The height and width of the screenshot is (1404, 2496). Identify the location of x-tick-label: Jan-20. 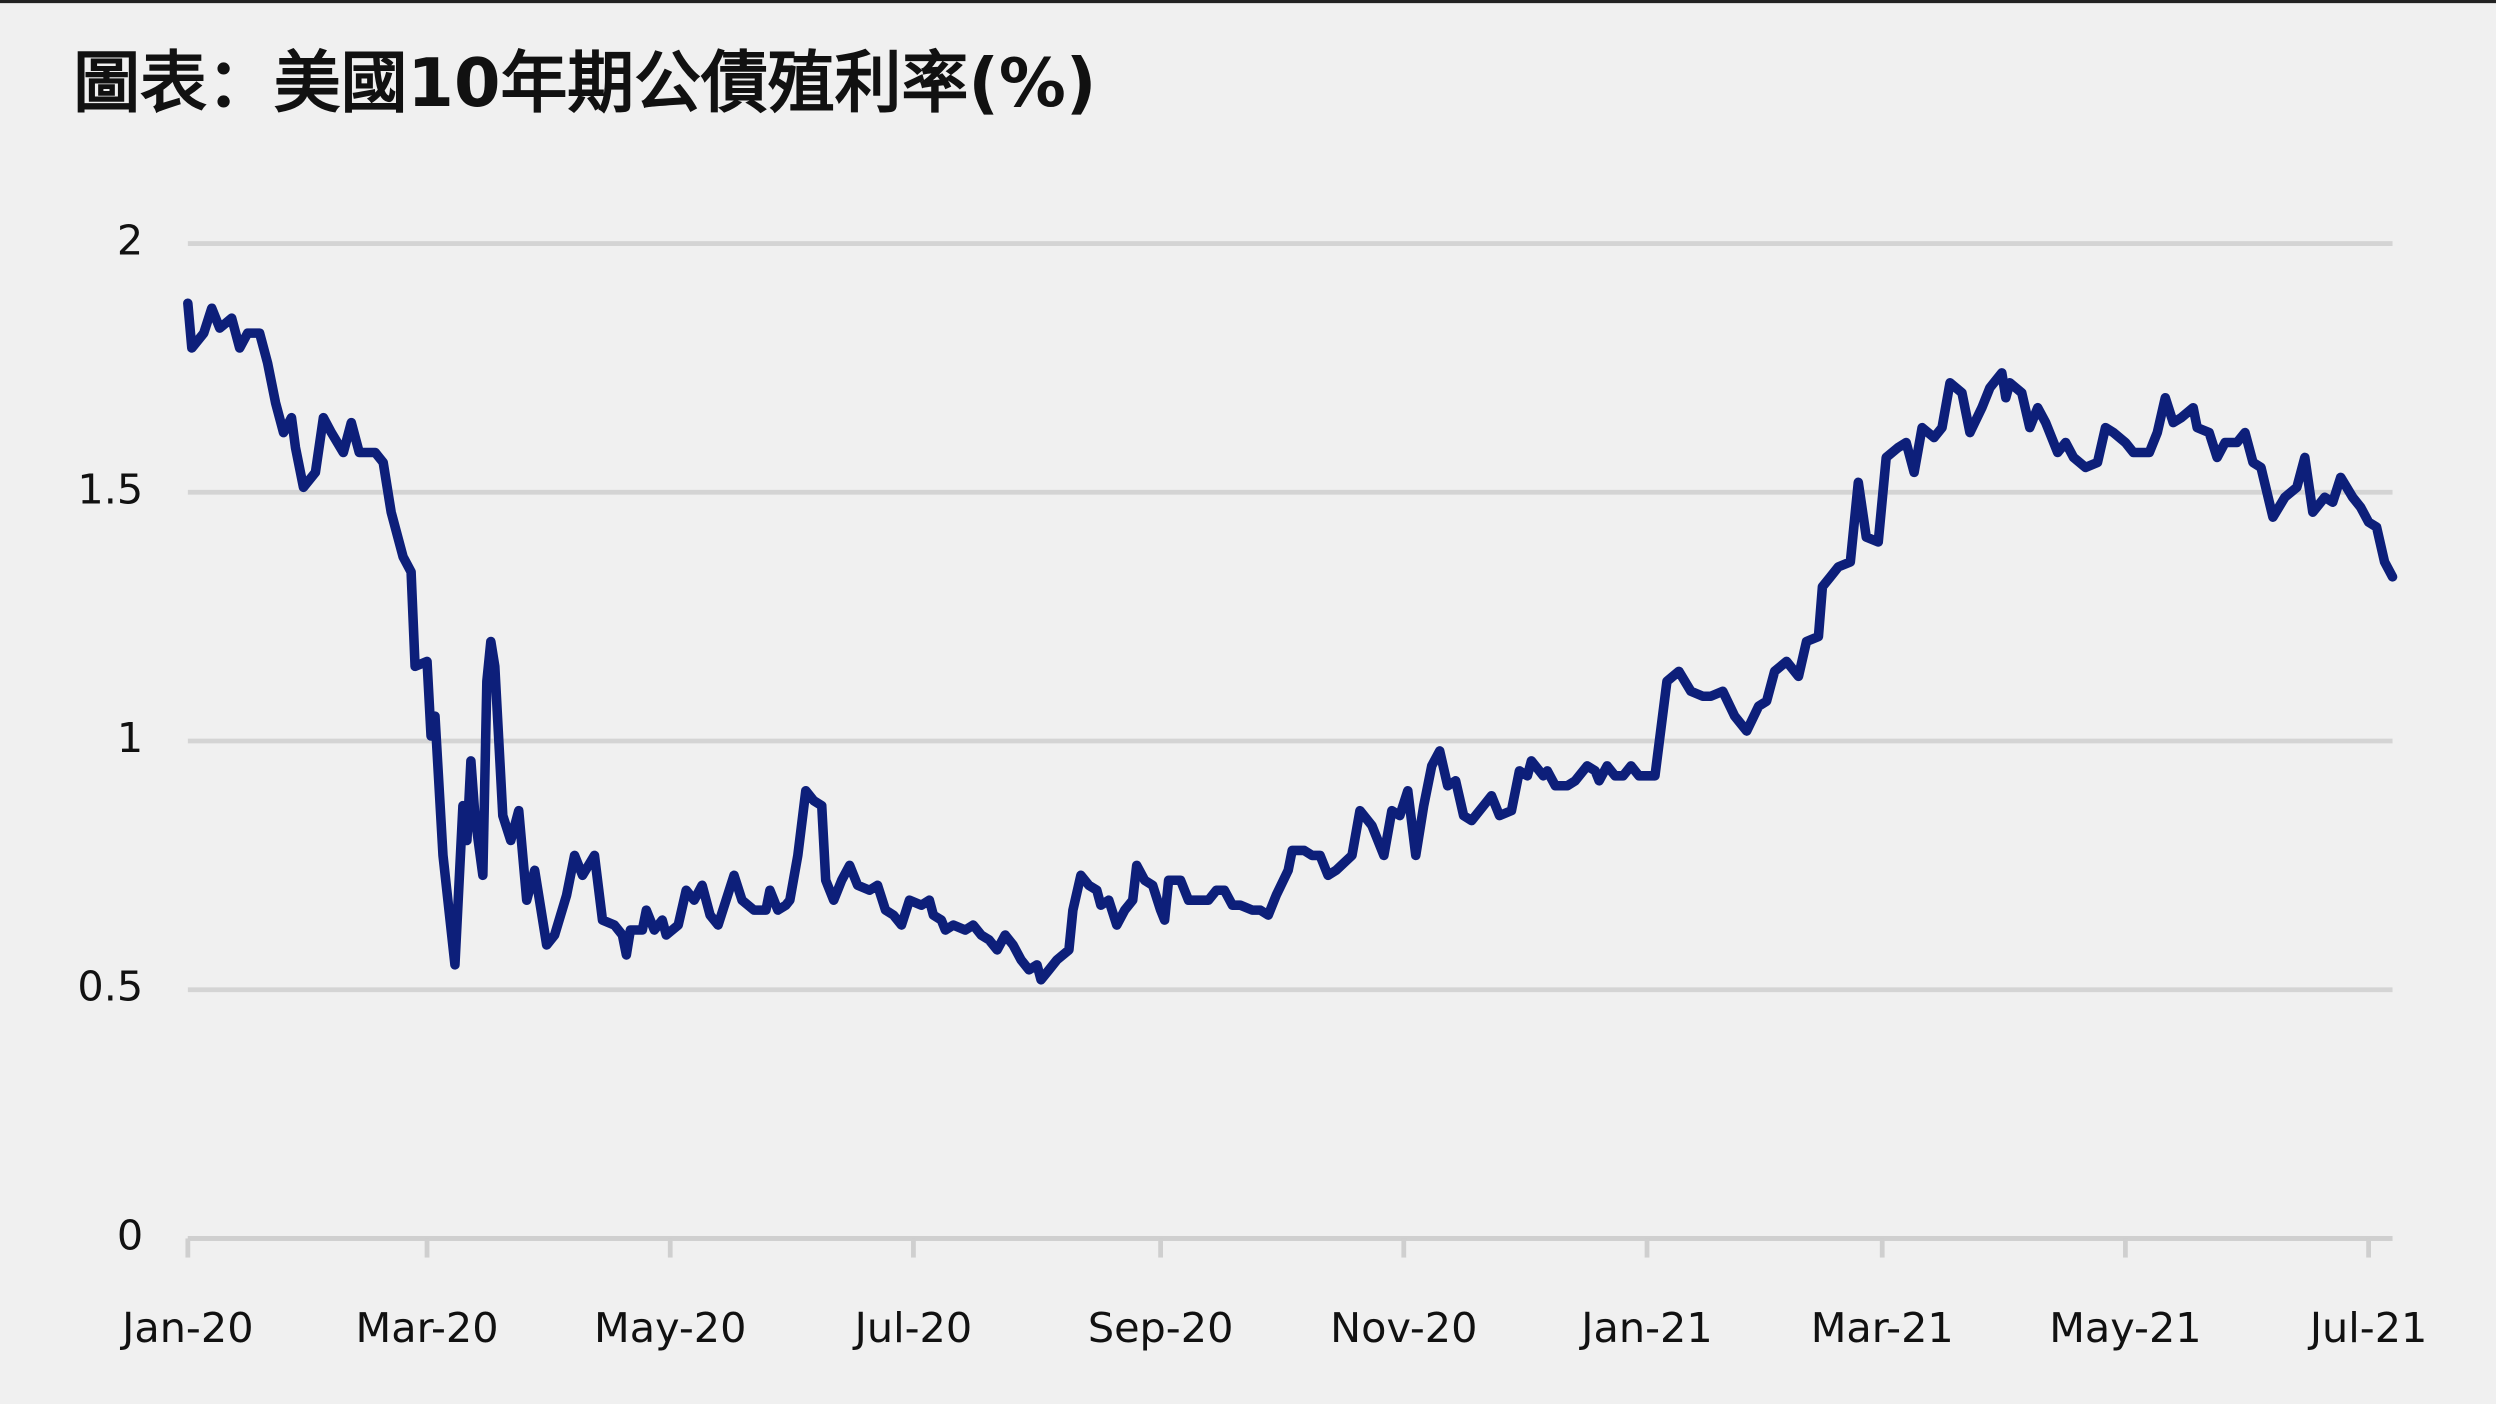
(186, 1328).